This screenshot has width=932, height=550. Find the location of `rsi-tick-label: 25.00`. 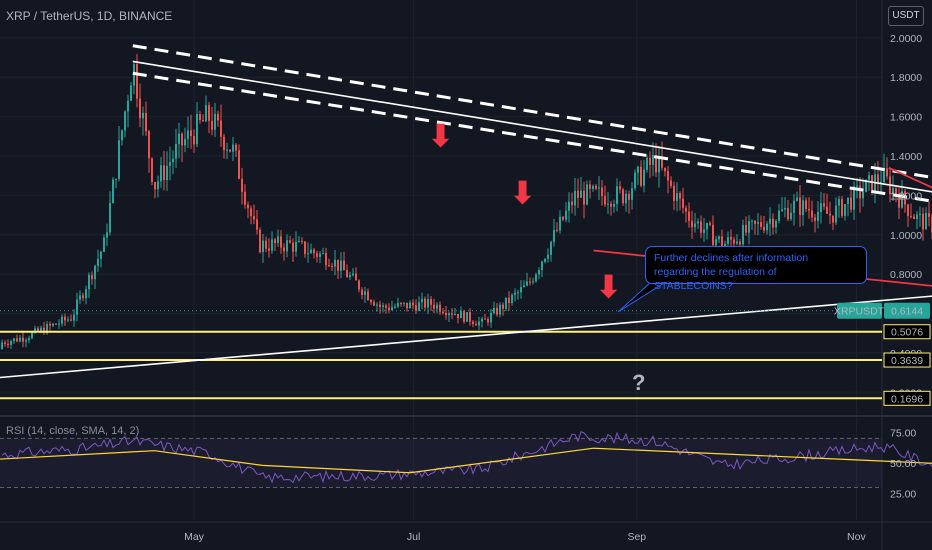

rsi-tick-label: 25.00 is located at coordinates (903, 495).